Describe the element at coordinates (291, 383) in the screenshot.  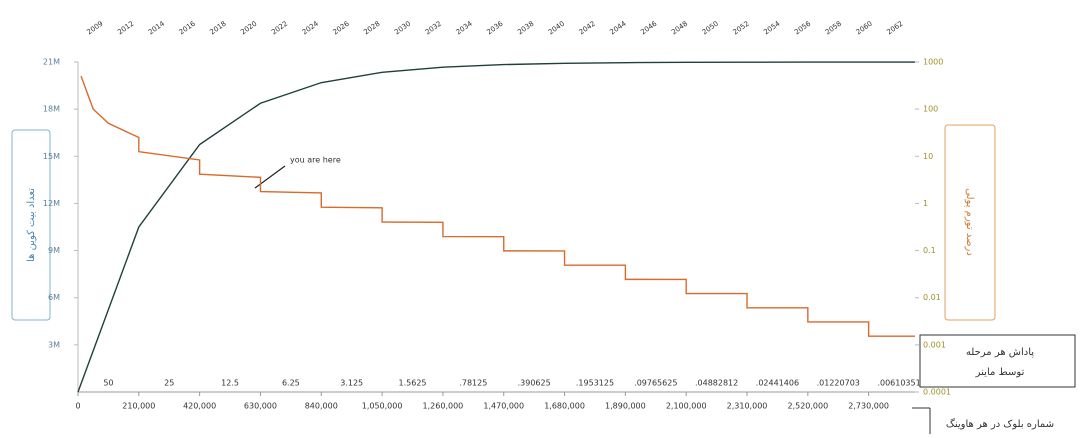
I see `reward-label: 6.25` at that location.